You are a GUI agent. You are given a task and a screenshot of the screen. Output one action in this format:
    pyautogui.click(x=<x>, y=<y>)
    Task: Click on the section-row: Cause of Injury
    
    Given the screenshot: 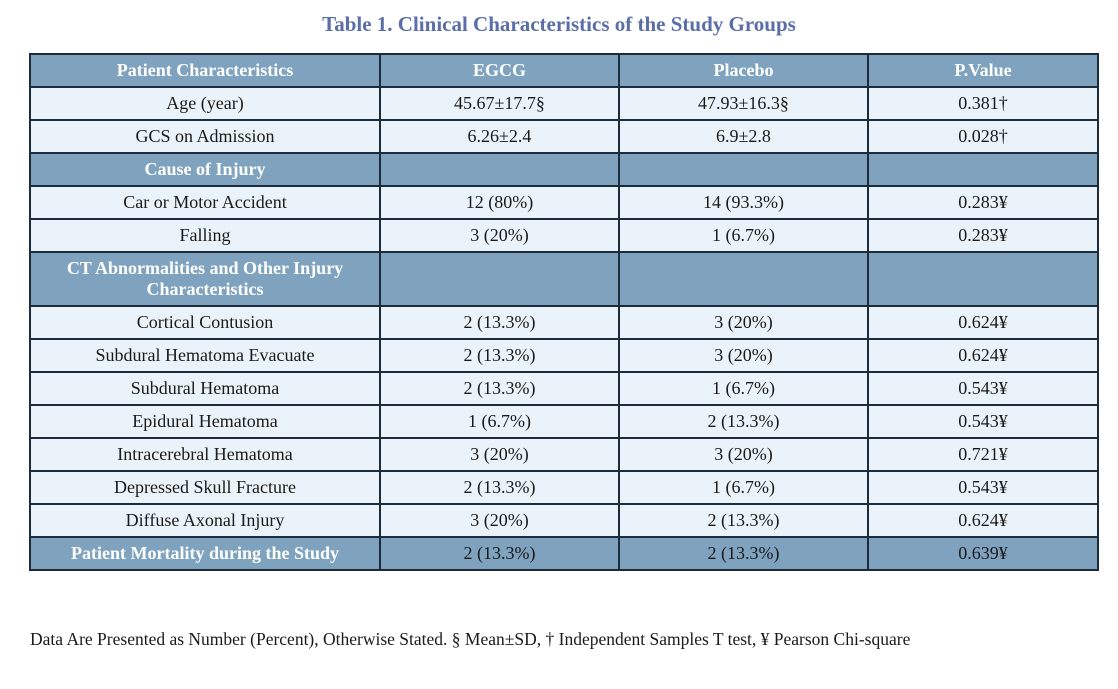 What is the action you would take?
    pyautogui.click(x=564, y=169)
    